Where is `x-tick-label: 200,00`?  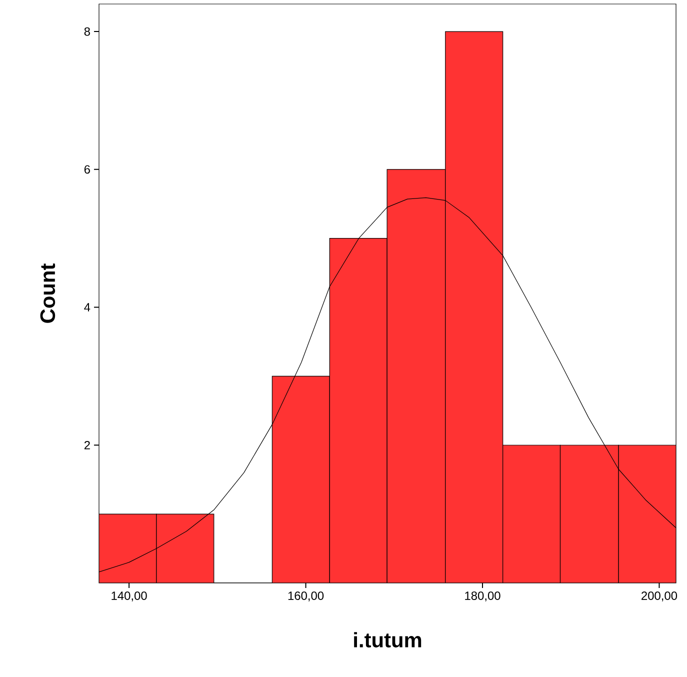 x-tick-label: 200,00 is located at coordinates (660, 596).